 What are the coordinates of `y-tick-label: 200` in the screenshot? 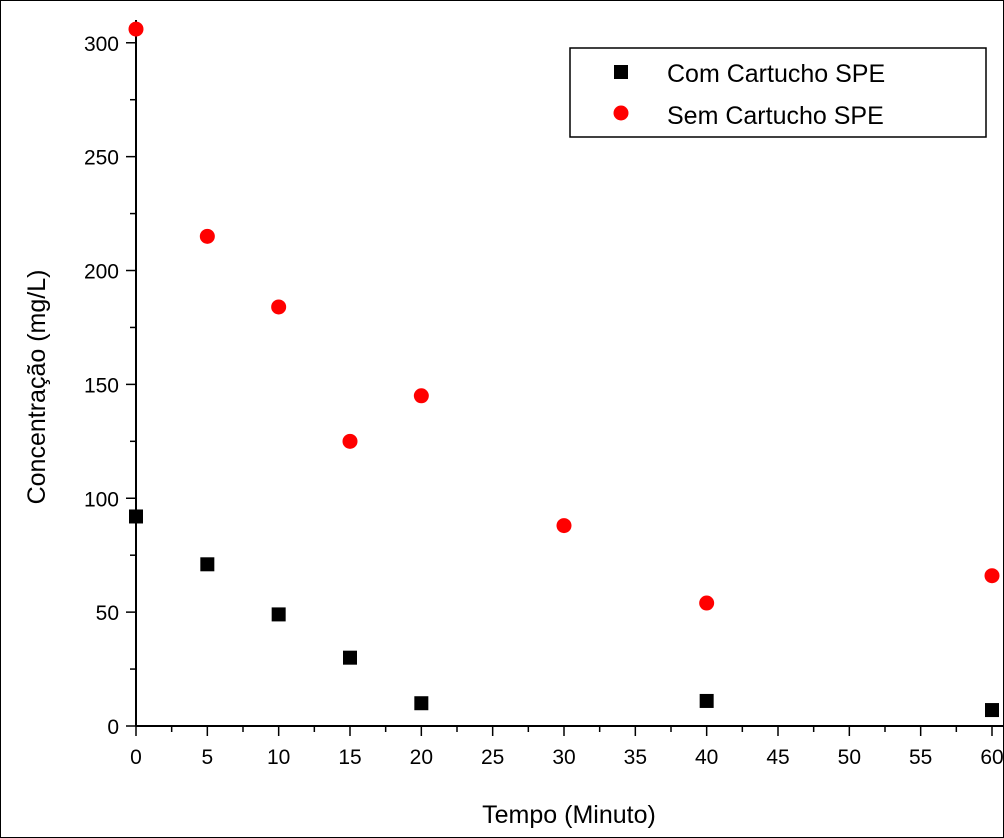 It's located at (101, 272).